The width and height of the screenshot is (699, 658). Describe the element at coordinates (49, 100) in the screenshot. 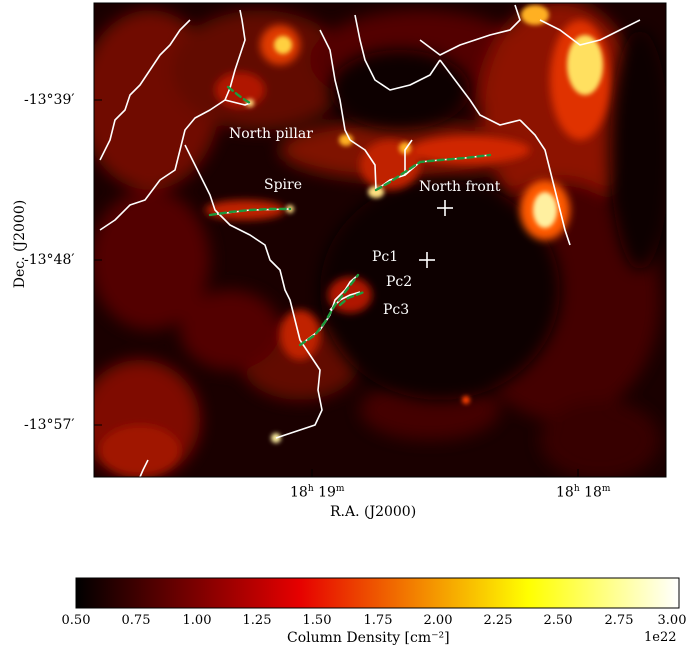

I see `y-tick-label: -13°39′` at that location.